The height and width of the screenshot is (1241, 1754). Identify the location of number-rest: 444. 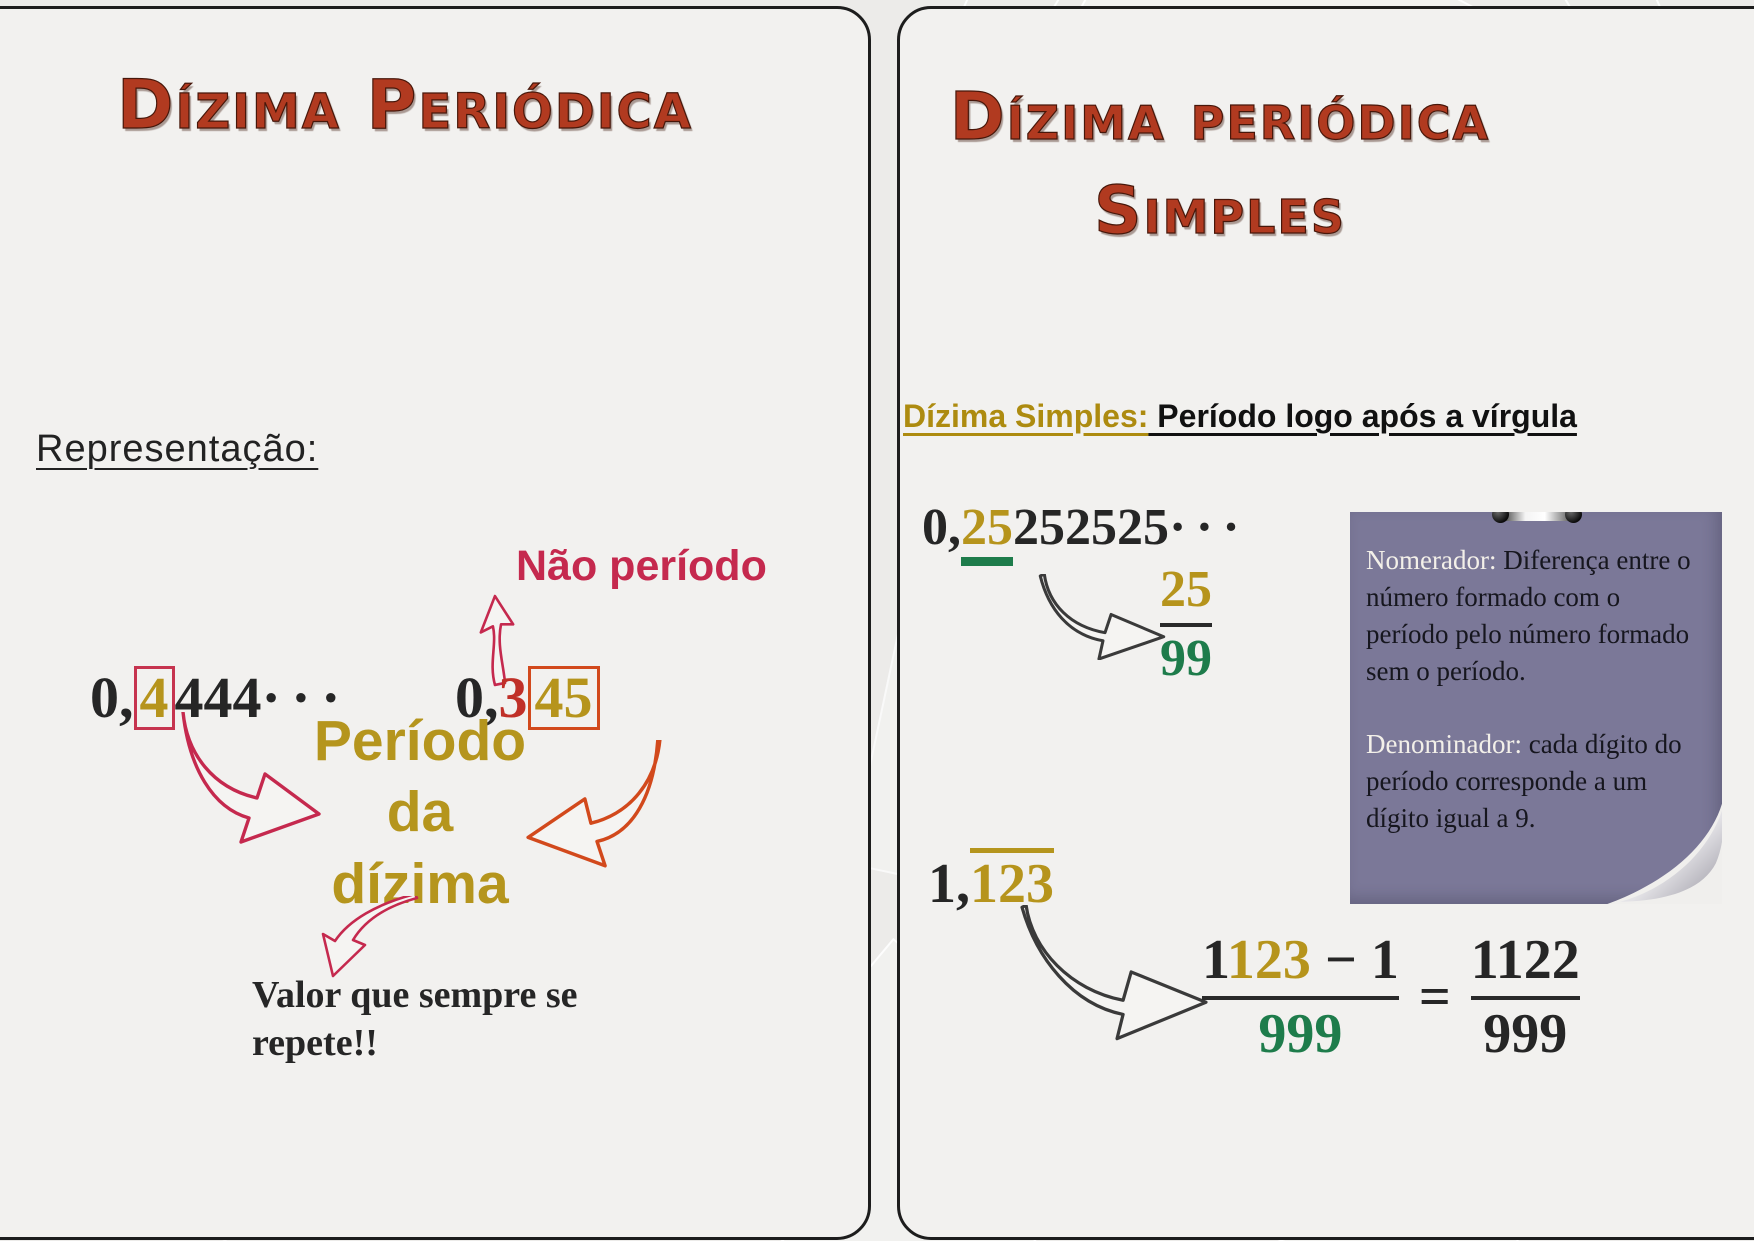
(218, 697).